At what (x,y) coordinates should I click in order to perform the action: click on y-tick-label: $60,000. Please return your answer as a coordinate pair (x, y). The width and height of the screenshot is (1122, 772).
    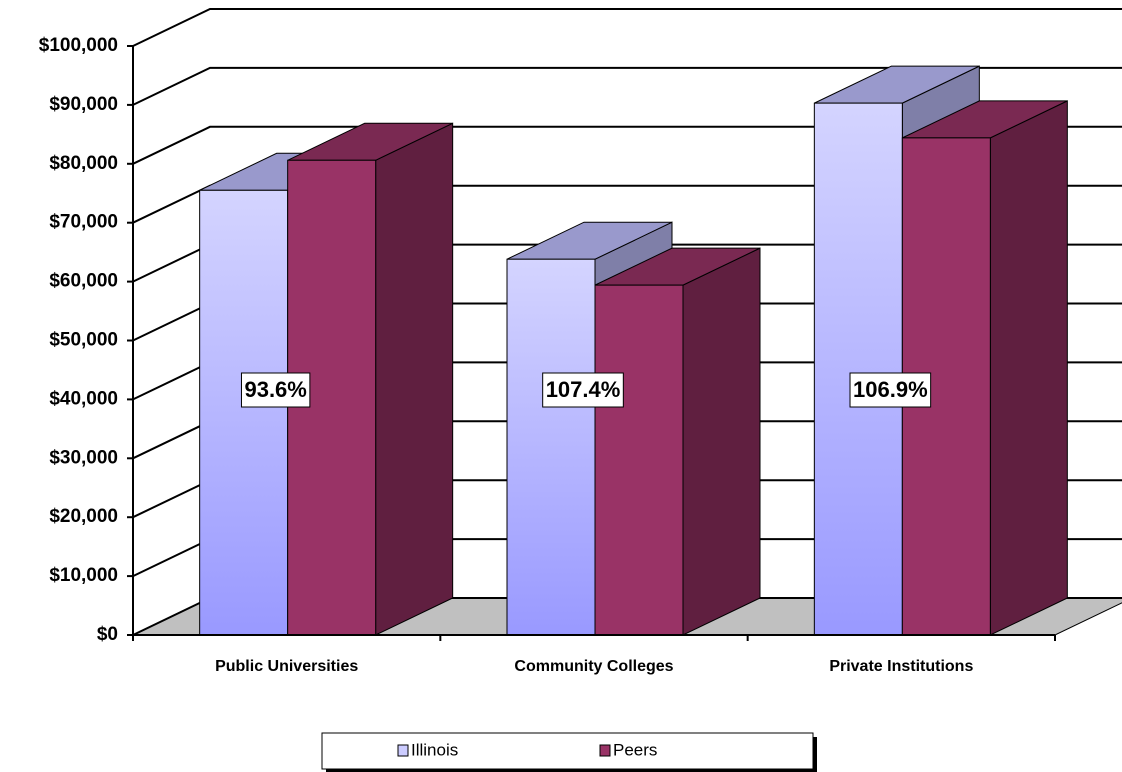
    Looking at the image, I should click on (83, 281).